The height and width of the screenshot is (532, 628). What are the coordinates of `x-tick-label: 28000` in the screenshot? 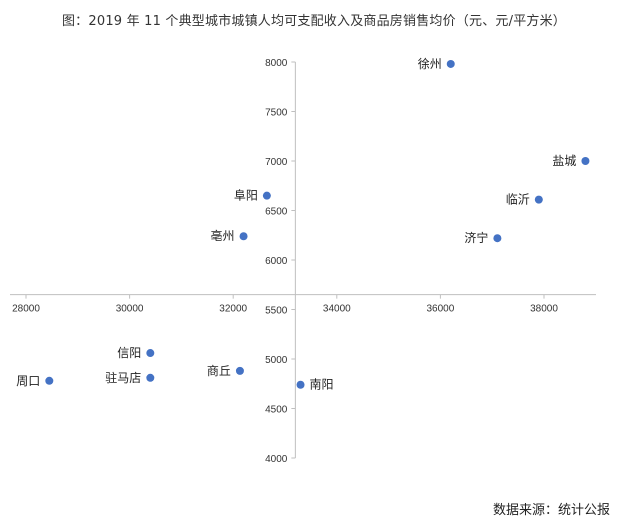 It's located at (26, 309).